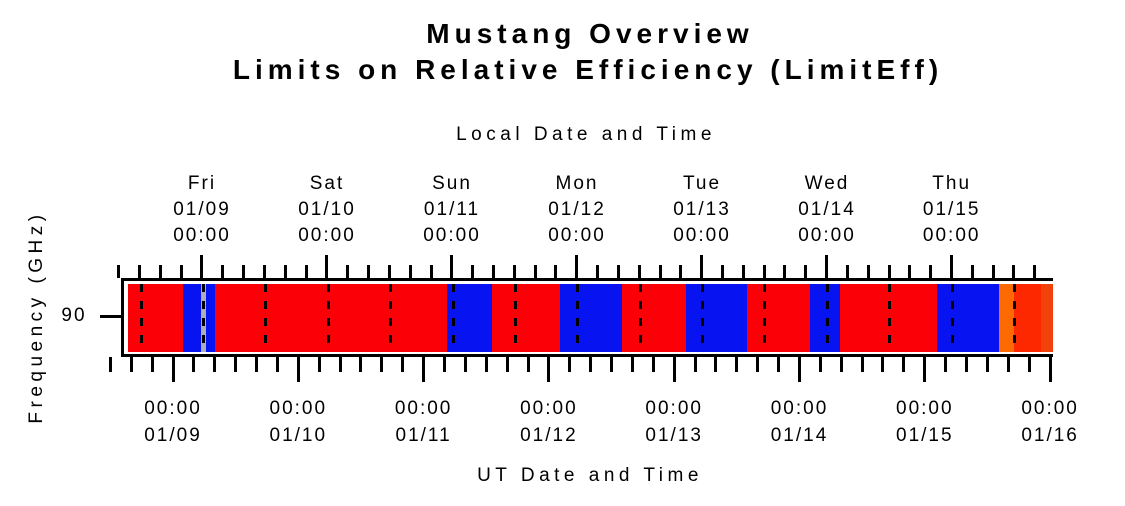  What do you see at coordinates (549, 422) in the screenshot?
I see `bottom-axis-tick-label: 00:00 01/12` at bounding box center [549, 422].